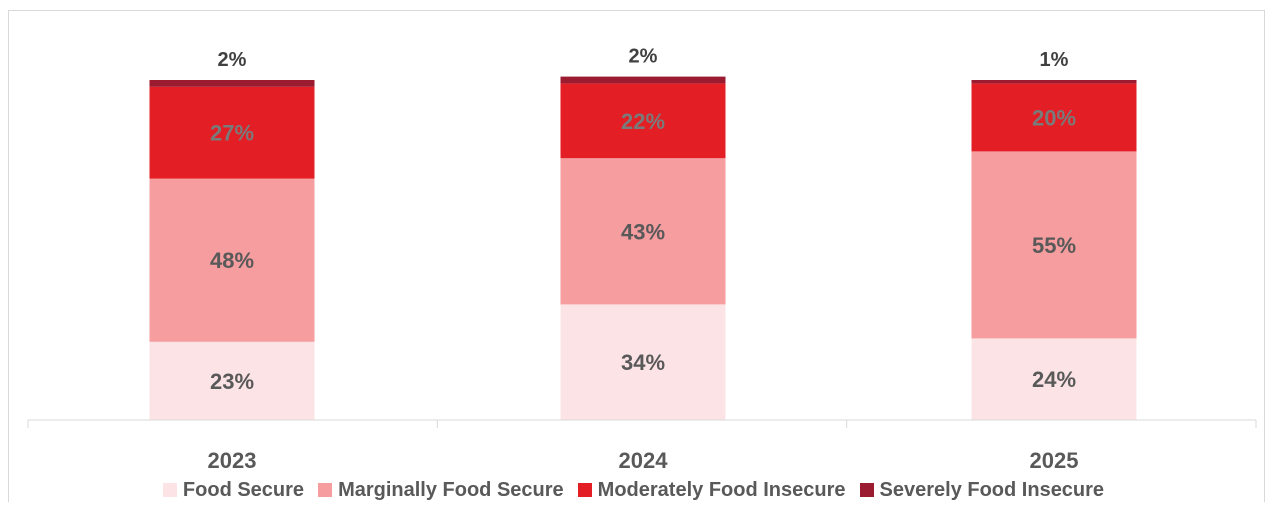 The width and height of the screenshot is (1267, 505). I want to click on data-label-moderately-food-insecure-2025: 20%, so click(1054, 117).